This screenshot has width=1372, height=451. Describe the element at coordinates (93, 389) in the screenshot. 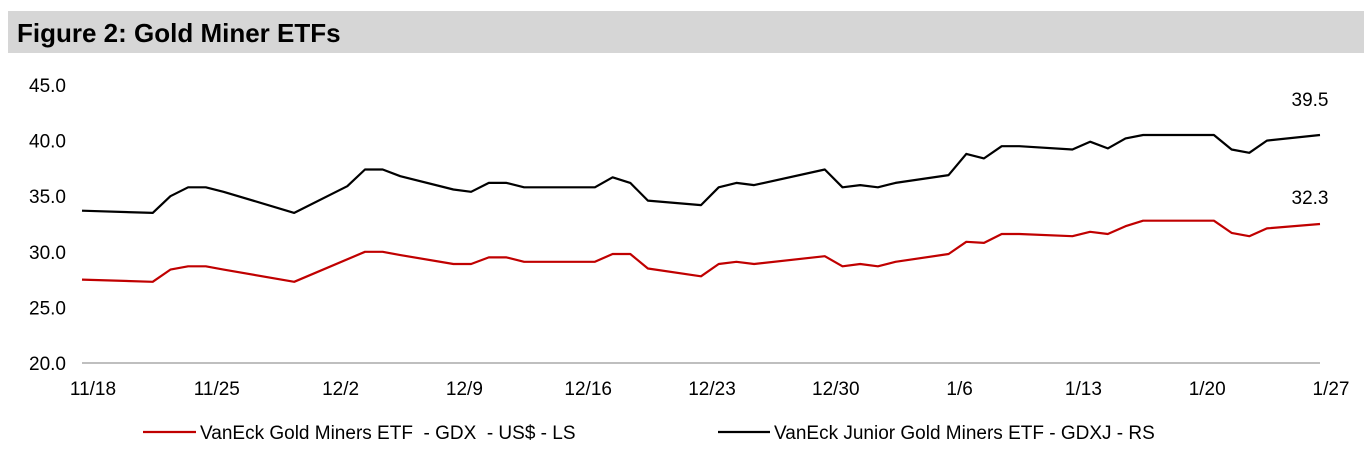

I see `x-tick-label: 11/18` at that location.